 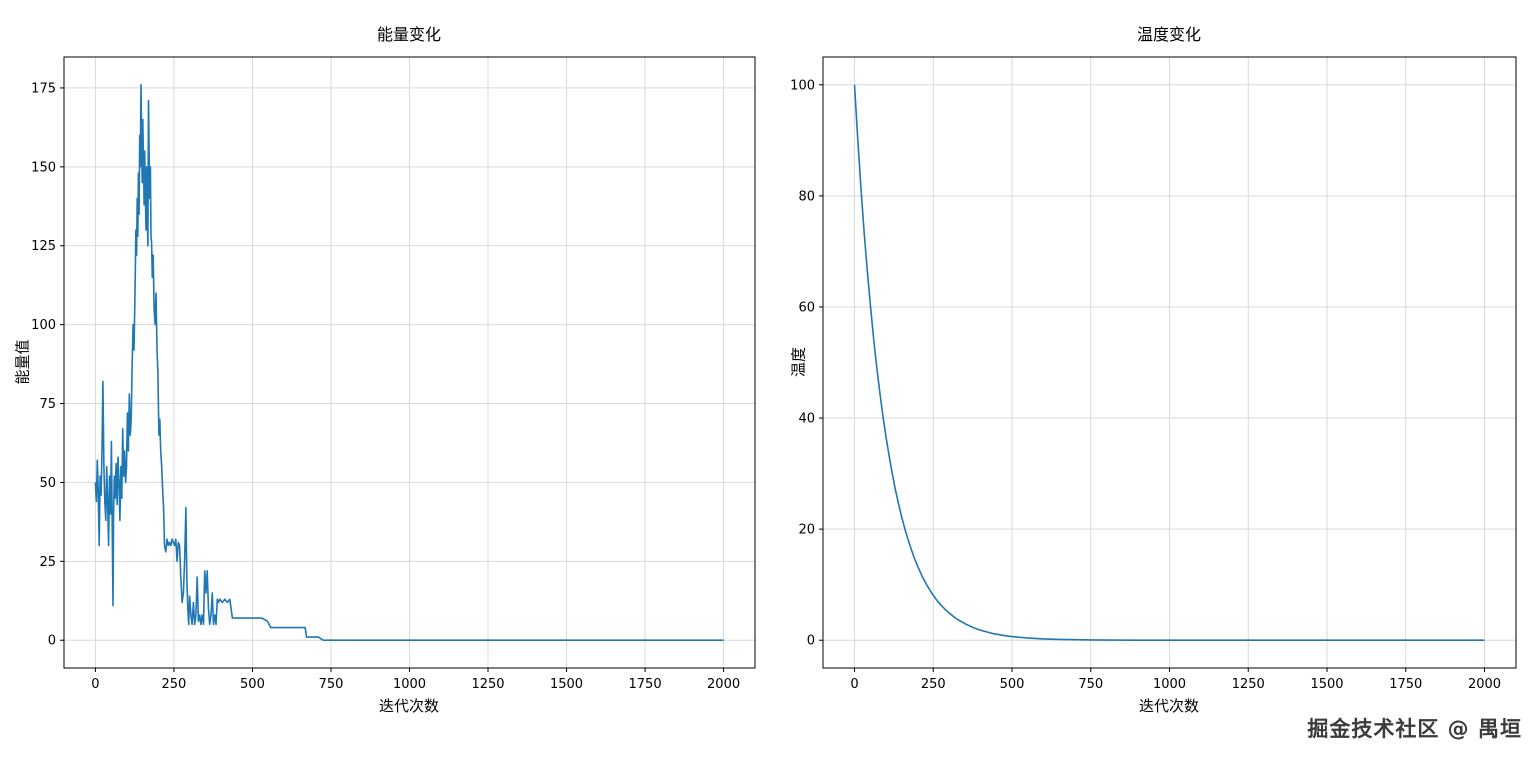 What do you see at coordinates (806, 307) in the screenshot?
I see `svg-text: 60` at bounding box center [806, 307].